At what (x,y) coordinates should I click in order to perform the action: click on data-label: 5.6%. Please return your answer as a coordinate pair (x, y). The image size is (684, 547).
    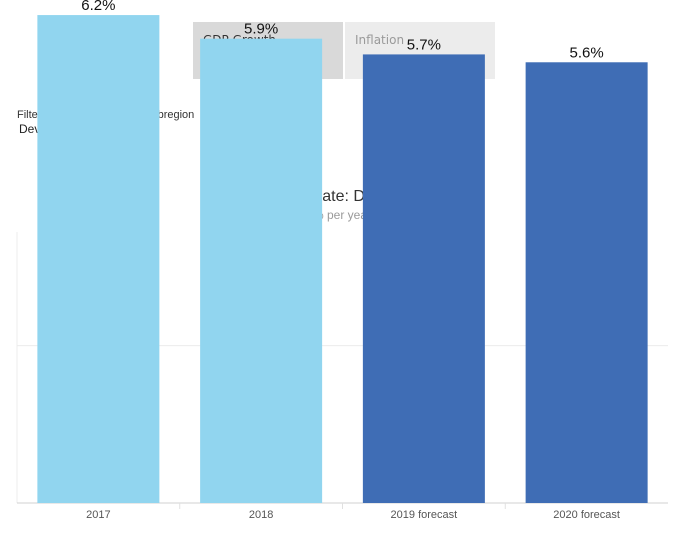
    Looking at the image, I should click on (587, 52).